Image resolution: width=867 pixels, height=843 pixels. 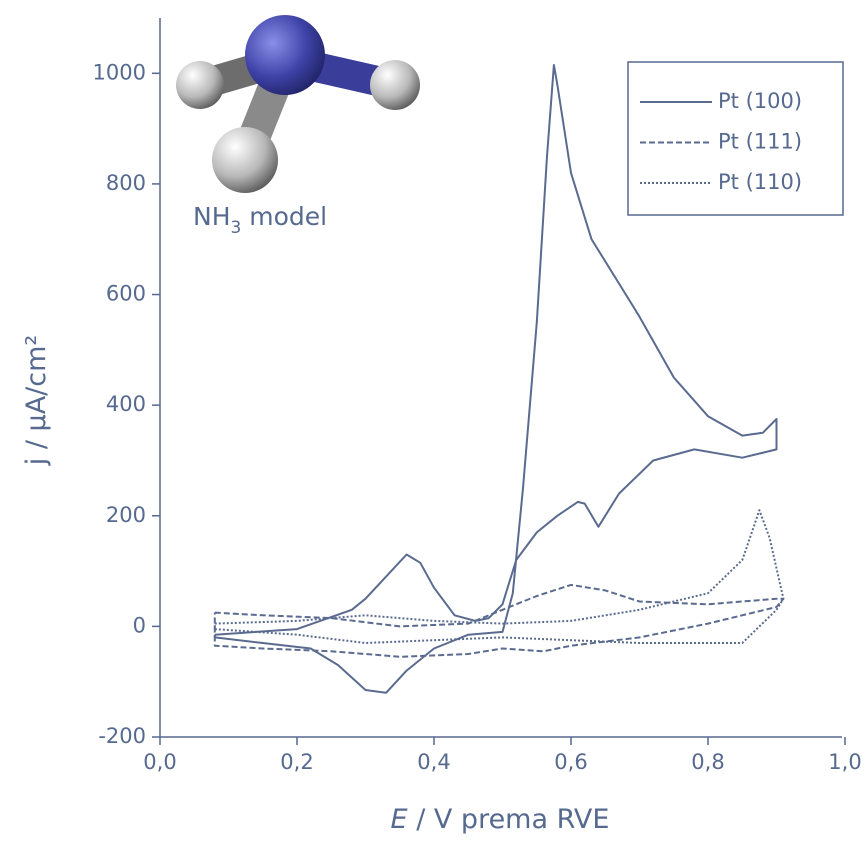 What do you see at coordinates (296, 762) in the screenshot?
I see `x-tick-label: 0,2` at bounding box center [296, 762].